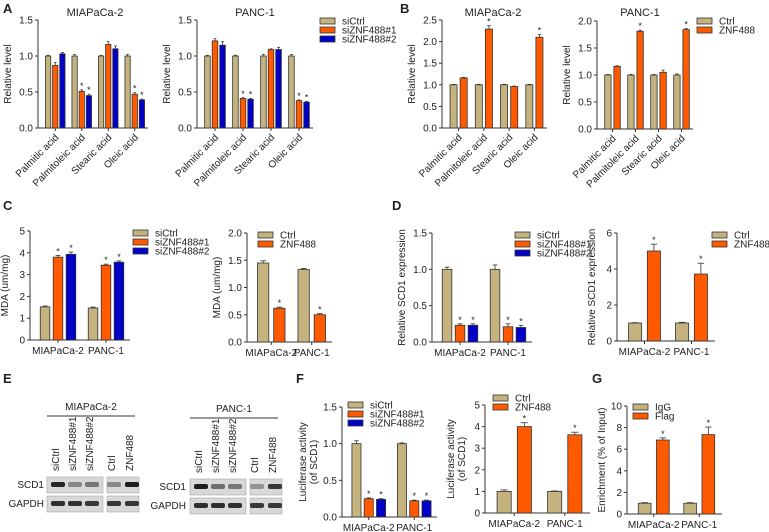 The image size is (769, 532). Describe the element at coordinates (182, 252) in the screenshot. I see `legend-label: siZNF488#2` at that location.